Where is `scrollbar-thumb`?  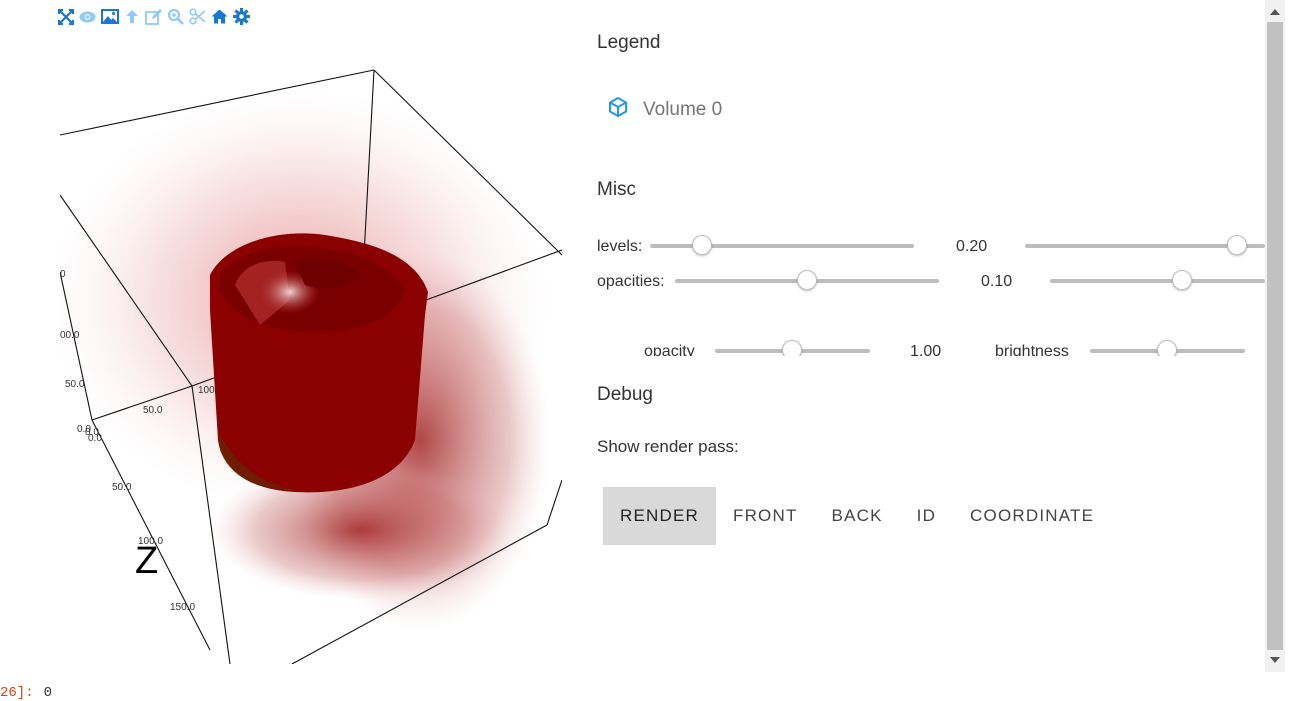 scrollbar-thumb is located at coordinates (1275, 336).